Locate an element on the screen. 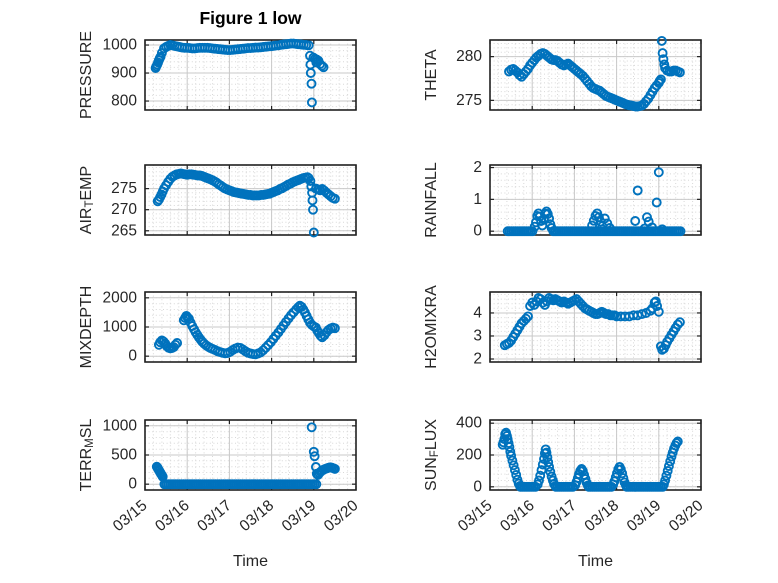 This screenshot has height=583, width=778. y-tick-label: 280 is located at coordinates (469, 56).